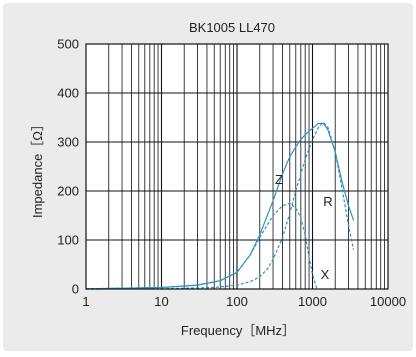 This screenshot has height=357, width=416. I want to click on y-tick-labels: 0 100 200 300 400 500, so click(68, 167).